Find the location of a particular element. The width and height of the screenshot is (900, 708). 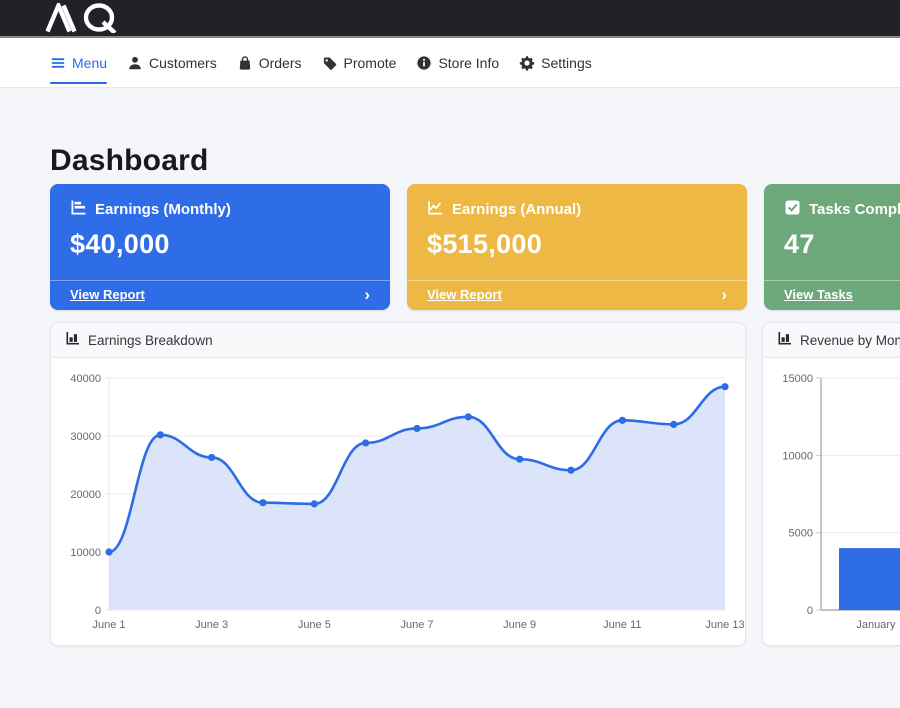

check-square-icon is located at coordinates (792, 209).